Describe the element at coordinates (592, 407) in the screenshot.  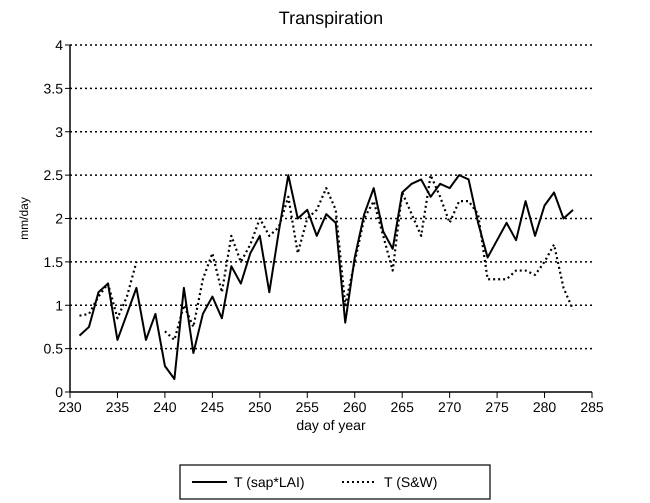
I see `x-tick-label: 285` at that location.